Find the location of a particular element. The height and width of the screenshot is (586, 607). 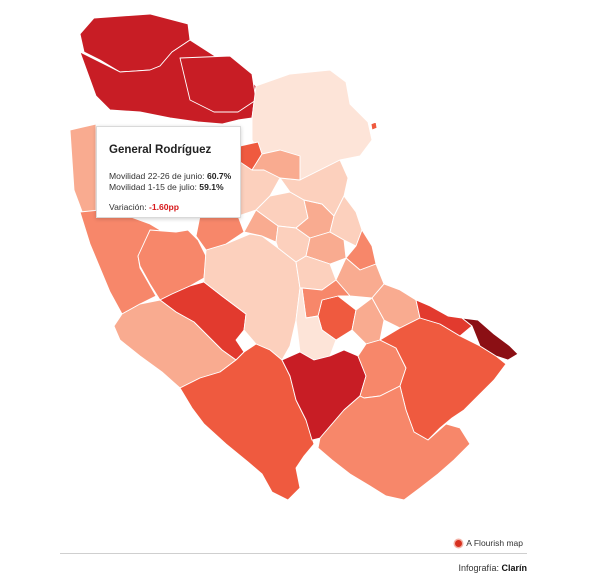

footer-divider is located at coordinates (293, 553).